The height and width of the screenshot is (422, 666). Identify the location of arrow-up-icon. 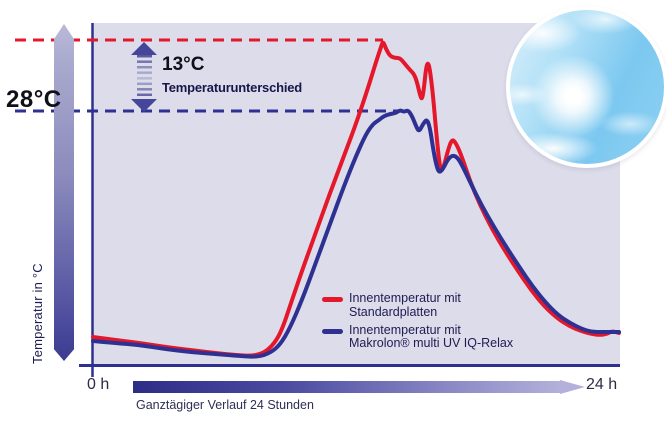
(144, 48).